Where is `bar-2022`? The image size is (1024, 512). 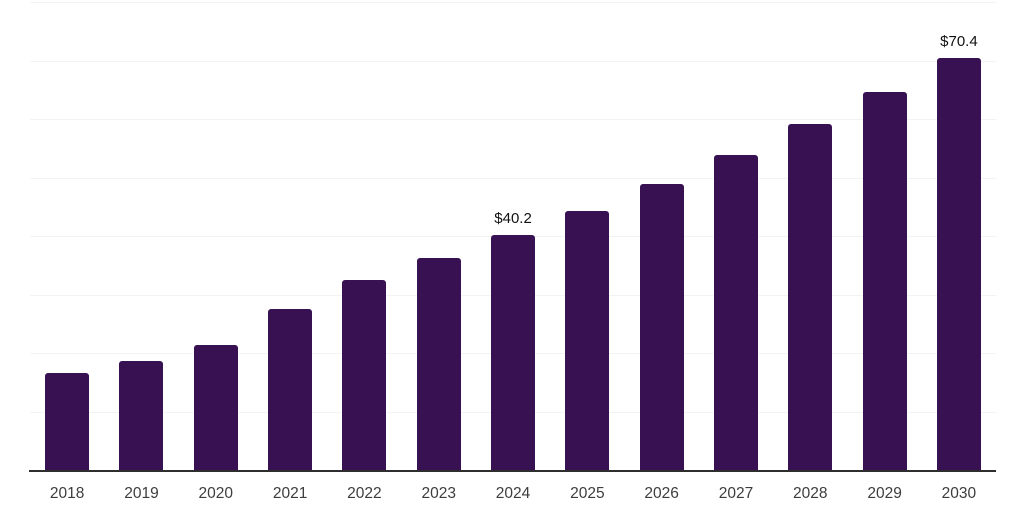 bar-2022 is located at coordinates (364, 374).